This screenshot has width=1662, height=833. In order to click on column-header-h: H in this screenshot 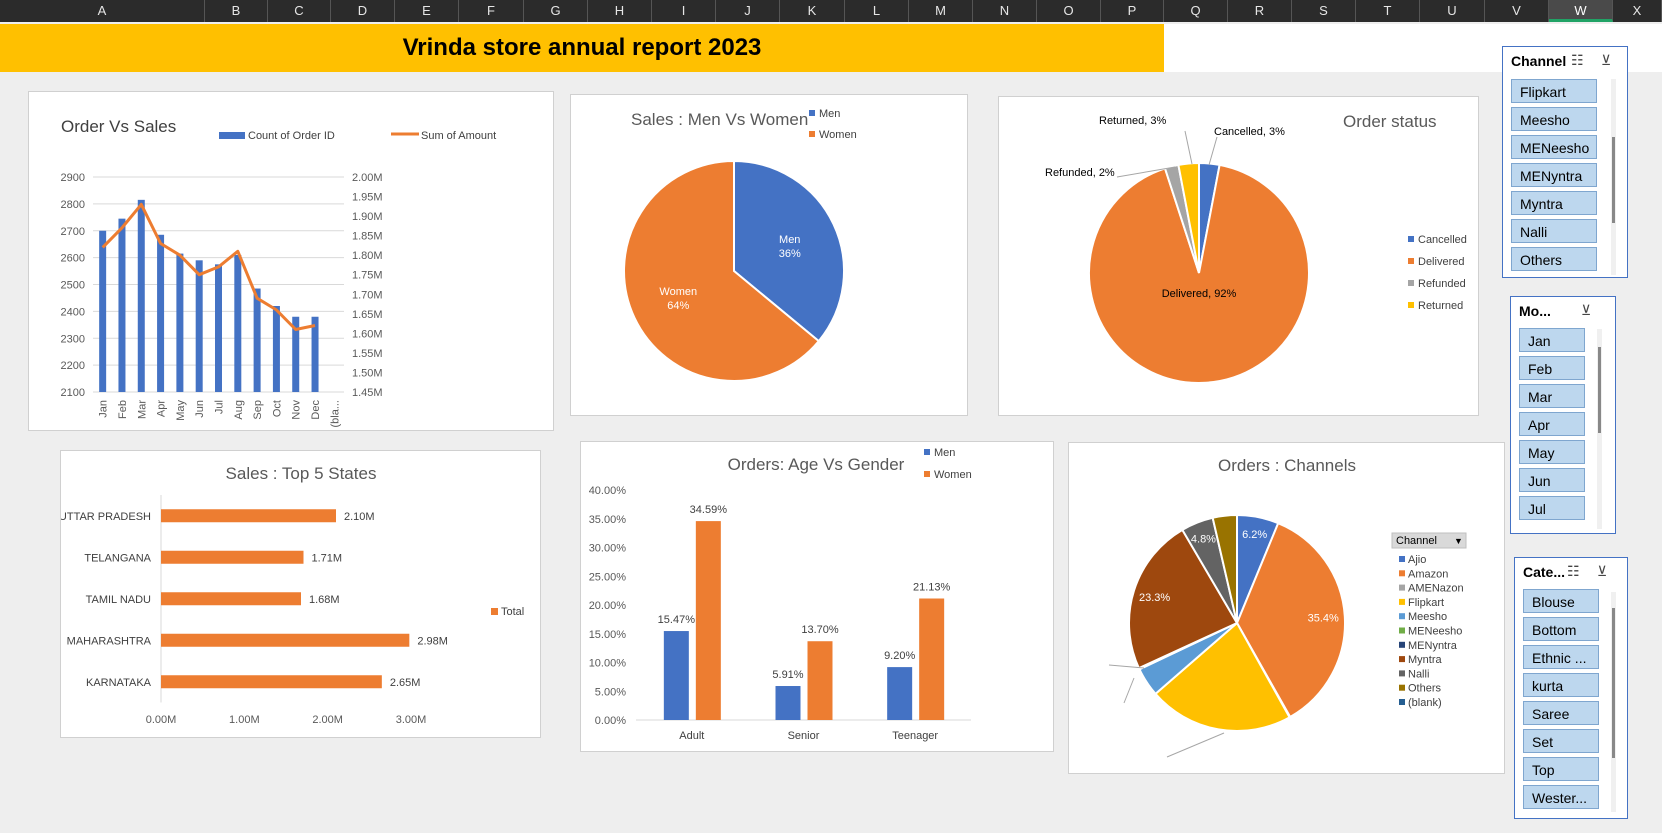, I will do `click(620, 11)`.